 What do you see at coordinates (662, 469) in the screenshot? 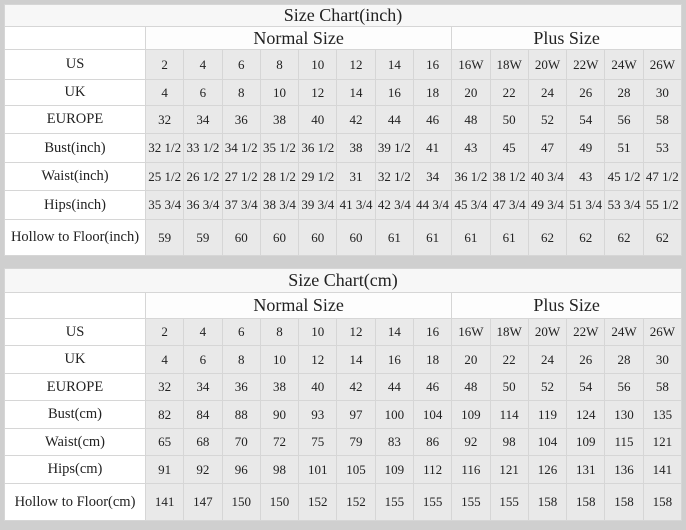
I see `size-value-cell: 141` at bounding box center [662, 469].